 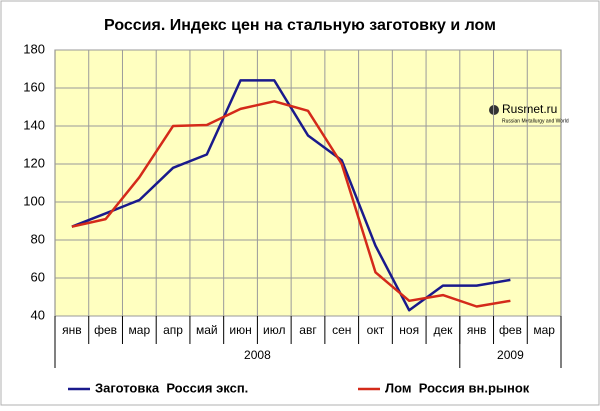 What do you see at coordinates (34, 86) in the screenshot?
I see `y-tick-label: 160` at bounding box center [34, 86].